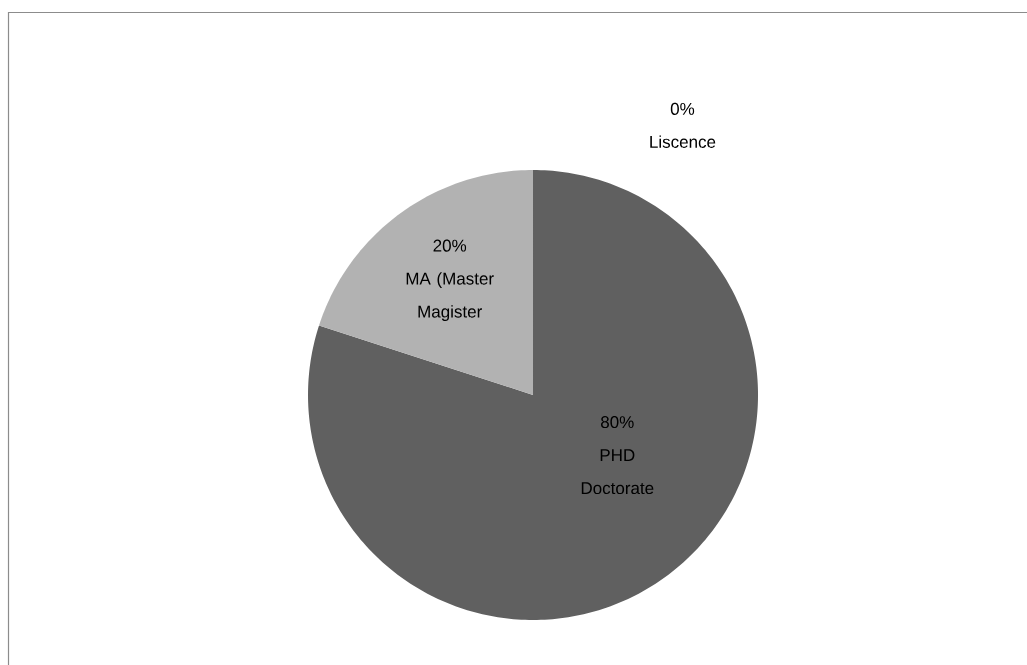 The image size is (1027, 665). Describe the element at coordinates (617, 472) in the screenshot. I see `category-label: PHD Doctorate` at that location.